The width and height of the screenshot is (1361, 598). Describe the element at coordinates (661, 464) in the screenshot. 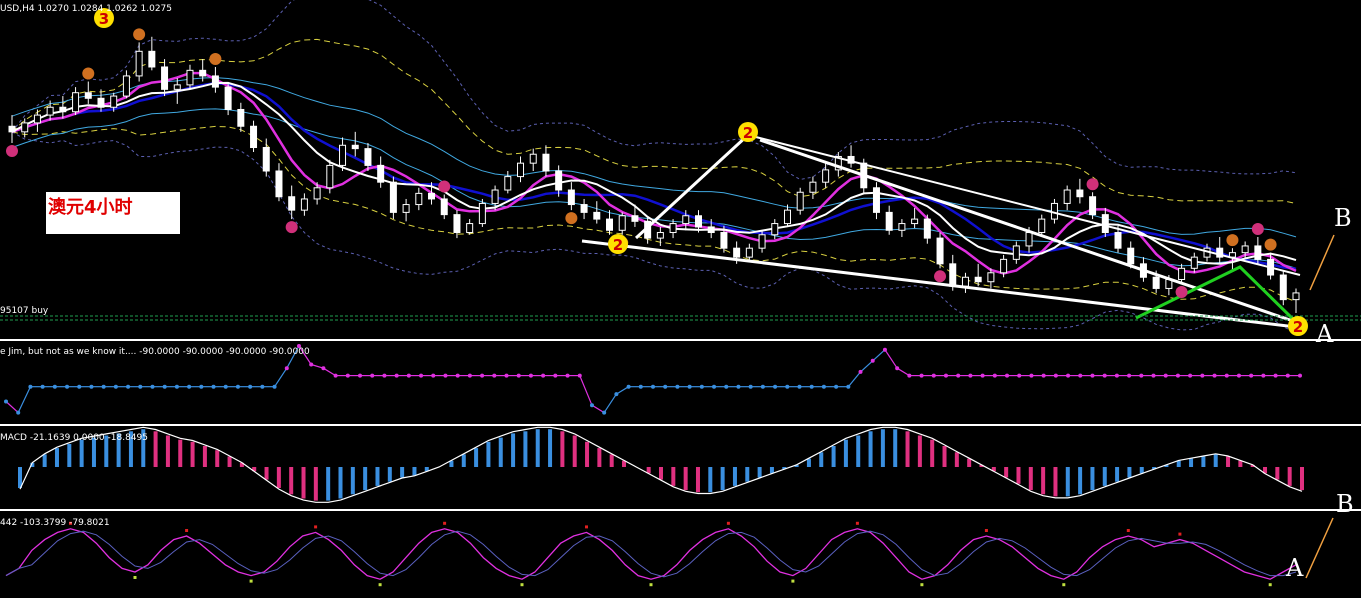

I see `macd-signal-line` at that location.